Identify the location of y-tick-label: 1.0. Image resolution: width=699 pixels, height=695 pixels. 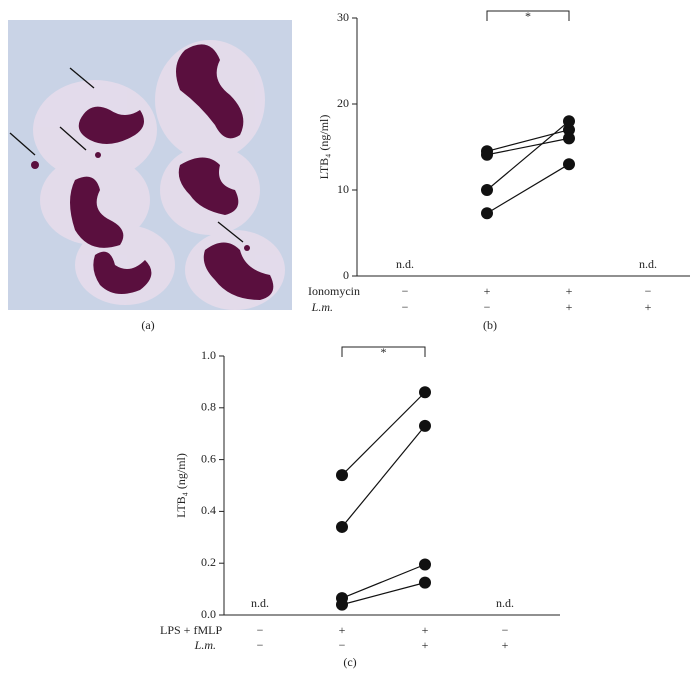
(208, 355).